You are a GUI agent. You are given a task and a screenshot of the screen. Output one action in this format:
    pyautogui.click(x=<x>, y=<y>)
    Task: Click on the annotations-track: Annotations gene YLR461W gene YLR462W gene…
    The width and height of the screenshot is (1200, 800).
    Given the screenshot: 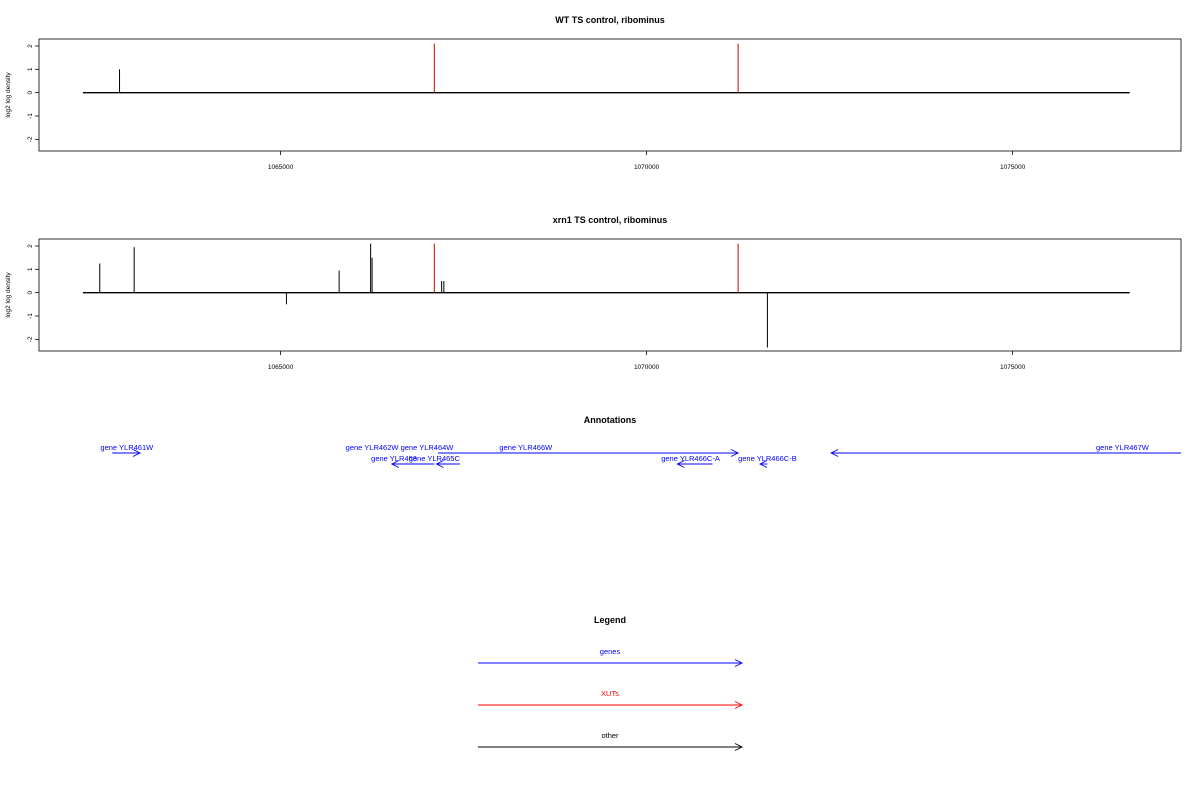 What is the action you would take?
    pyautogui.click(x=640, y=441)
    